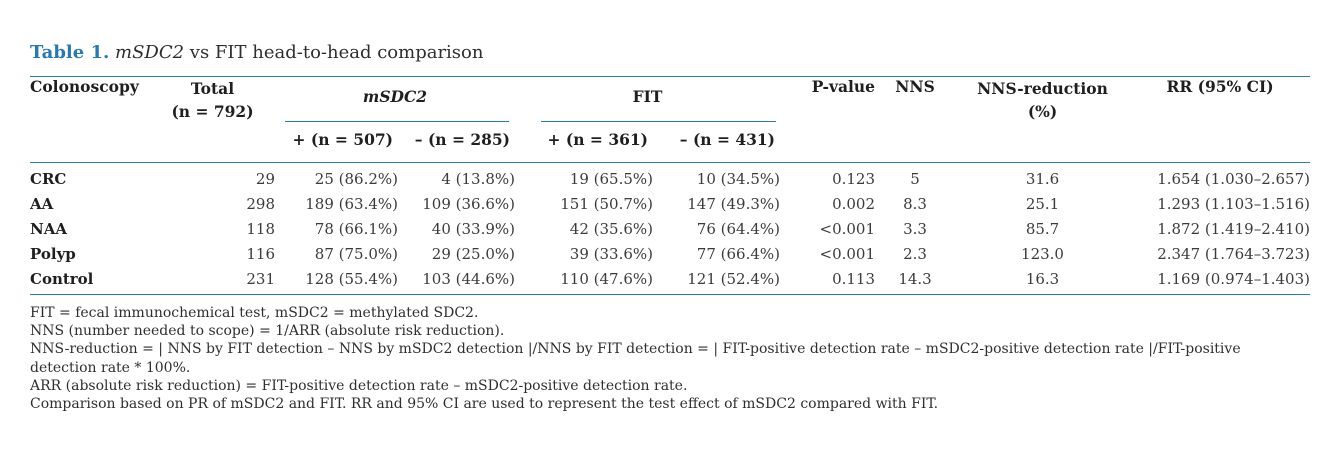 Image resolution: width=1330 pixels, height=462 pixels. I want to click on total-cell: 116, so click(260, 254).